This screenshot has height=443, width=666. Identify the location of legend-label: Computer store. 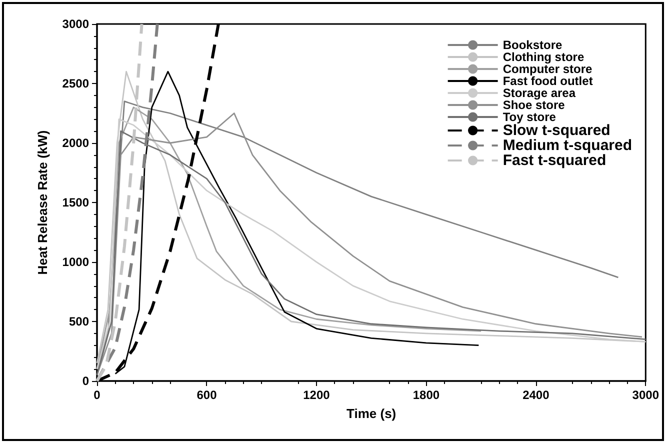
(547, 69).